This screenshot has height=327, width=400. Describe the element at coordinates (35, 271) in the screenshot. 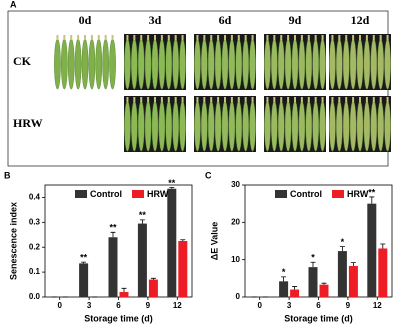

I see `y-tick-label: 0.1` at that location.